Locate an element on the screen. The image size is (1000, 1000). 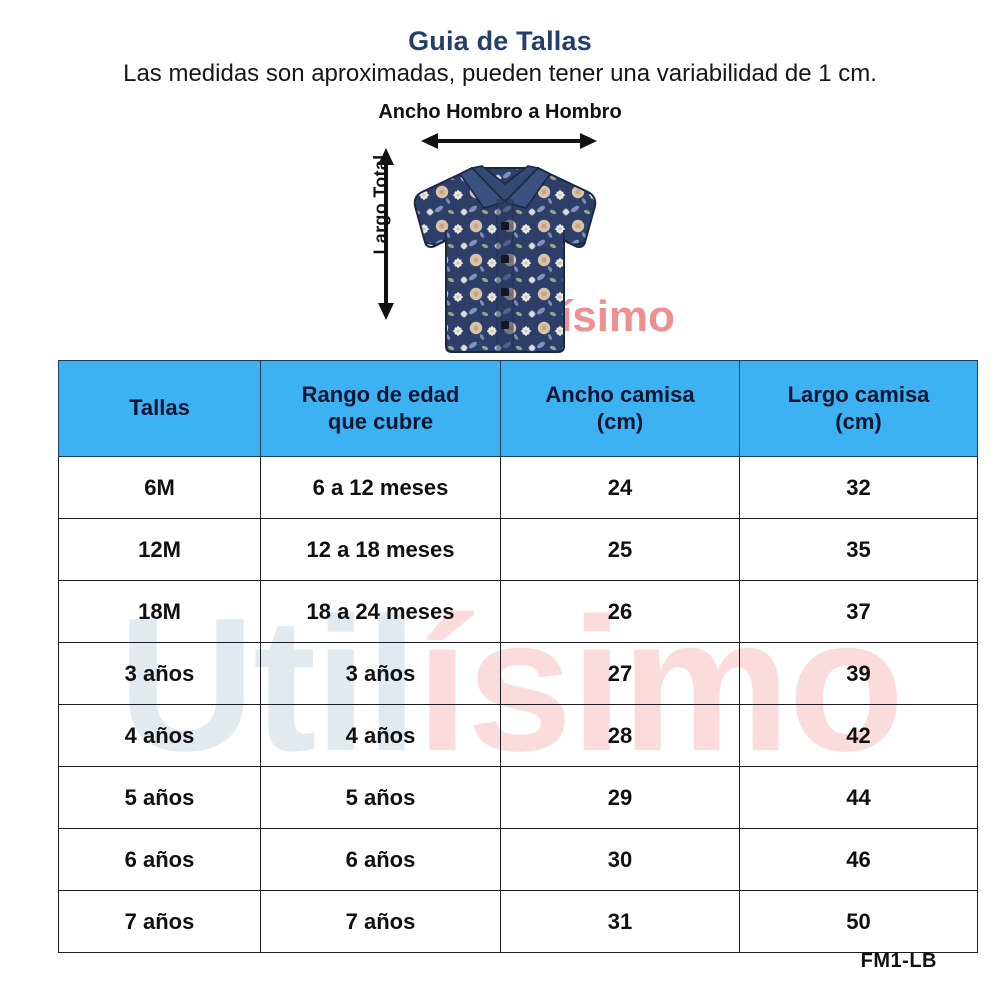
header-line-1: Ancho camisa is located at coordinates (620, 394).